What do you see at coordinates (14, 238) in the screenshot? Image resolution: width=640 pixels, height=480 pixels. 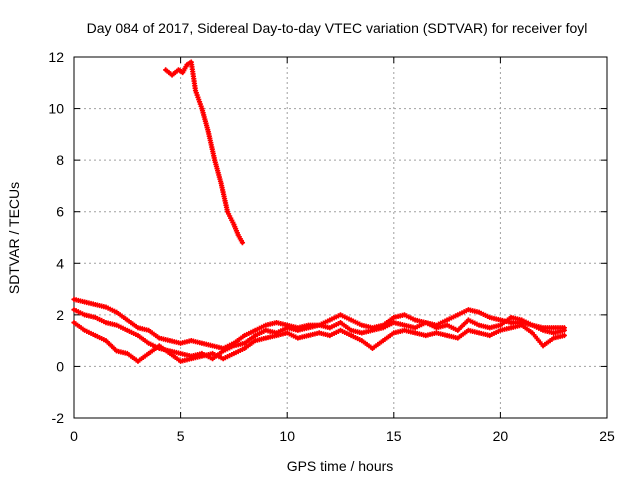 I see `y-axis-label: SDTVAR / TECUs` at bounding box center [14, 238].